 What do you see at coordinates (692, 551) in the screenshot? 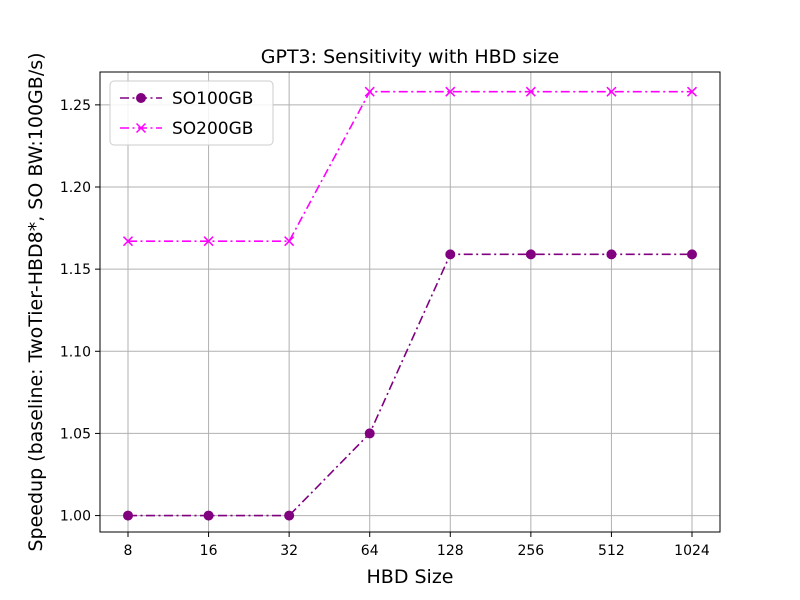
I see `x-tick-label: 1024` at bounding box center [692, 551].